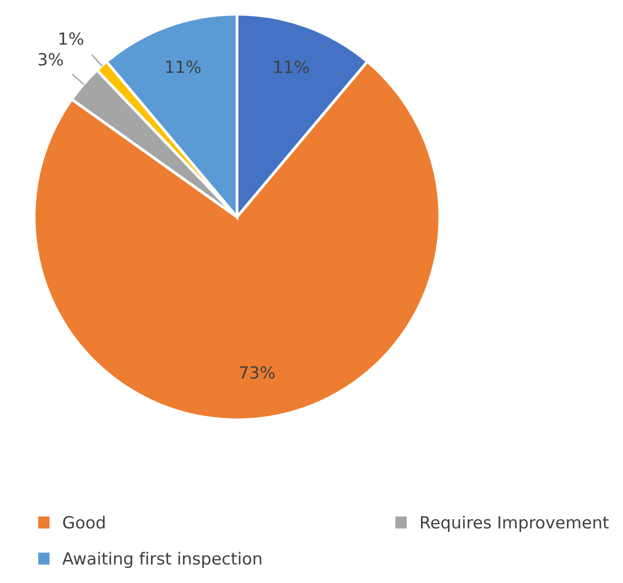 The width and height of the screenshot is (623, 583). I want to click on data-label: 3%, so click(50, 59).